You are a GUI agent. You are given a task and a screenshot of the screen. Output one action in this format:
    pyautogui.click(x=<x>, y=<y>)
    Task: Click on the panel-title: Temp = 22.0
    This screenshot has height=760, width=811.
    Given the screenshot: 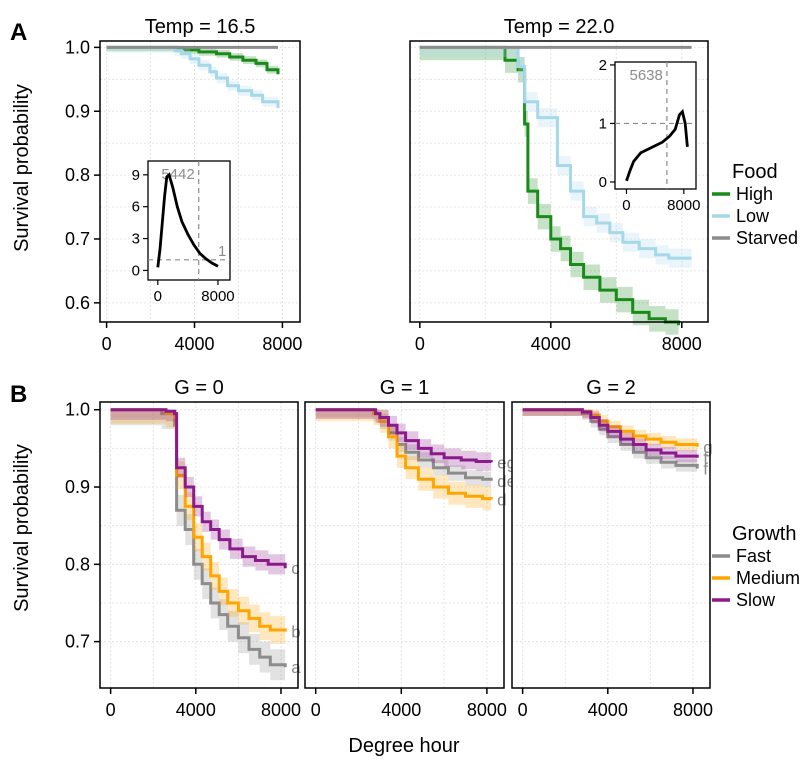 What is the action you would take?
    pyautogui.click(x=559, y=27)
    